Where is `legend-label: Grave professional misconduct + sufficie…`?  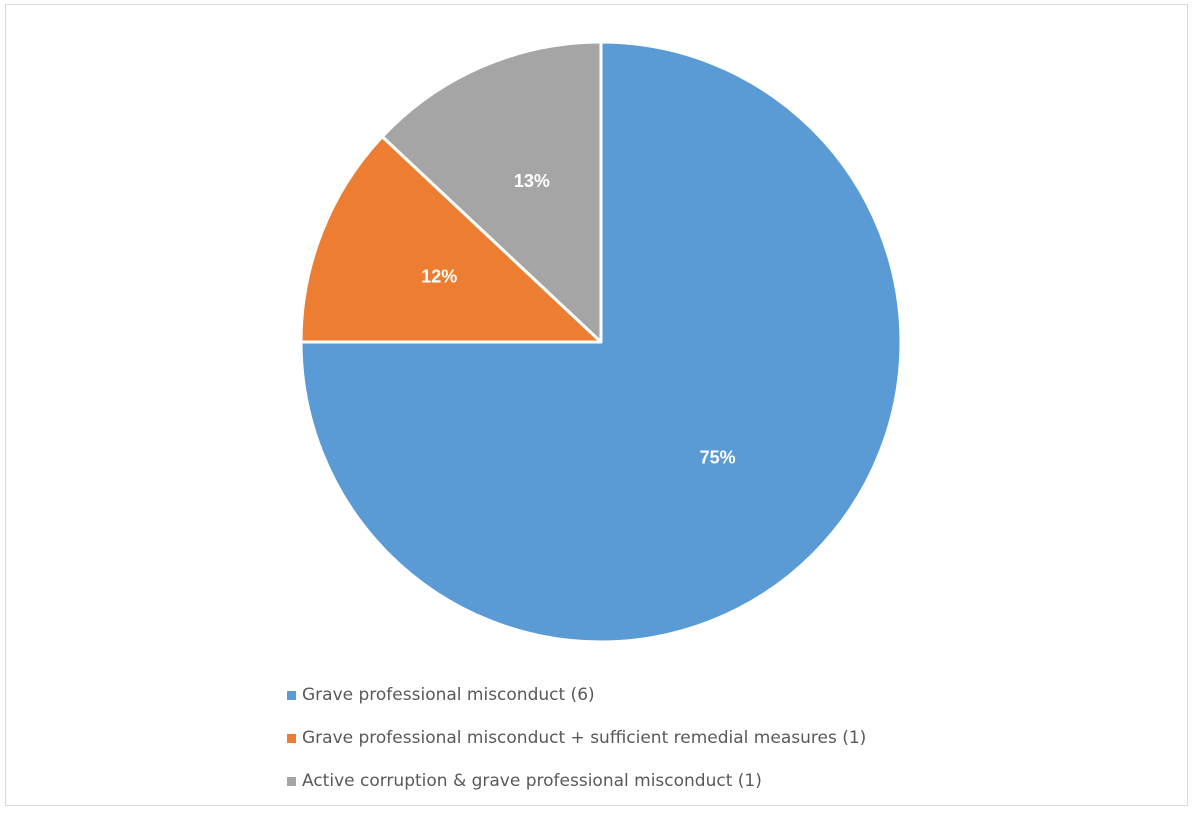 legend-label: Grave professional misconduct + sufficie… is located at coordinates (584, 738).